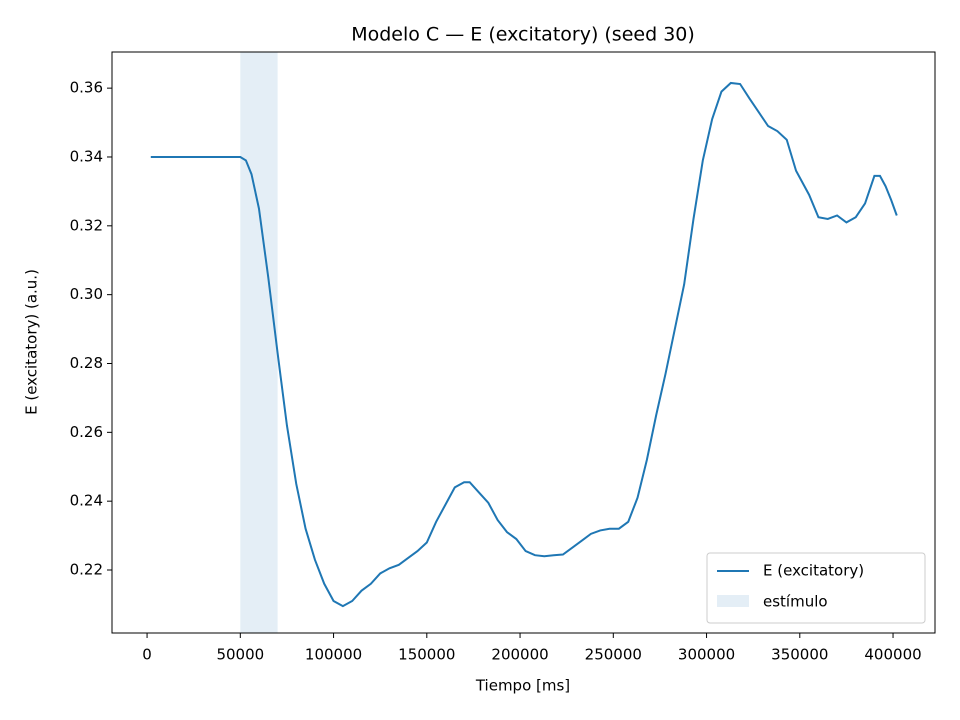  Describe the element at coordinates (86, 294) in the screenshot. I see `y-tick-label: 0.30` at that location.